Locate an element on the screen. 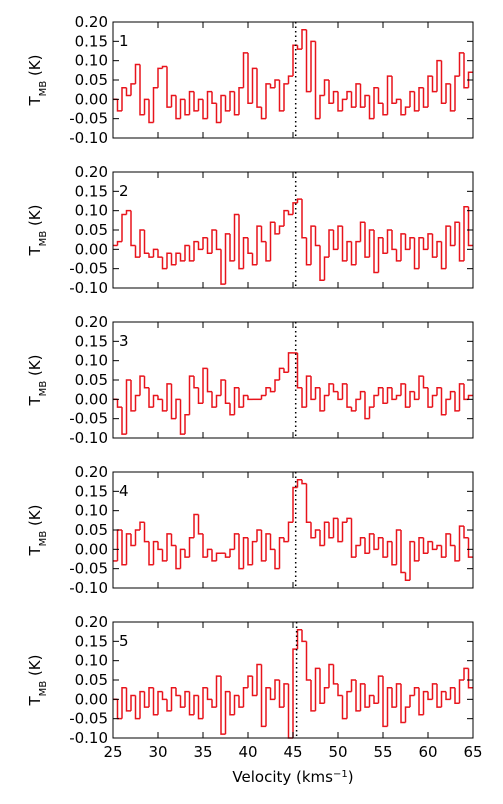  y-label-unit: (K) is located at coordinates (35, 668).